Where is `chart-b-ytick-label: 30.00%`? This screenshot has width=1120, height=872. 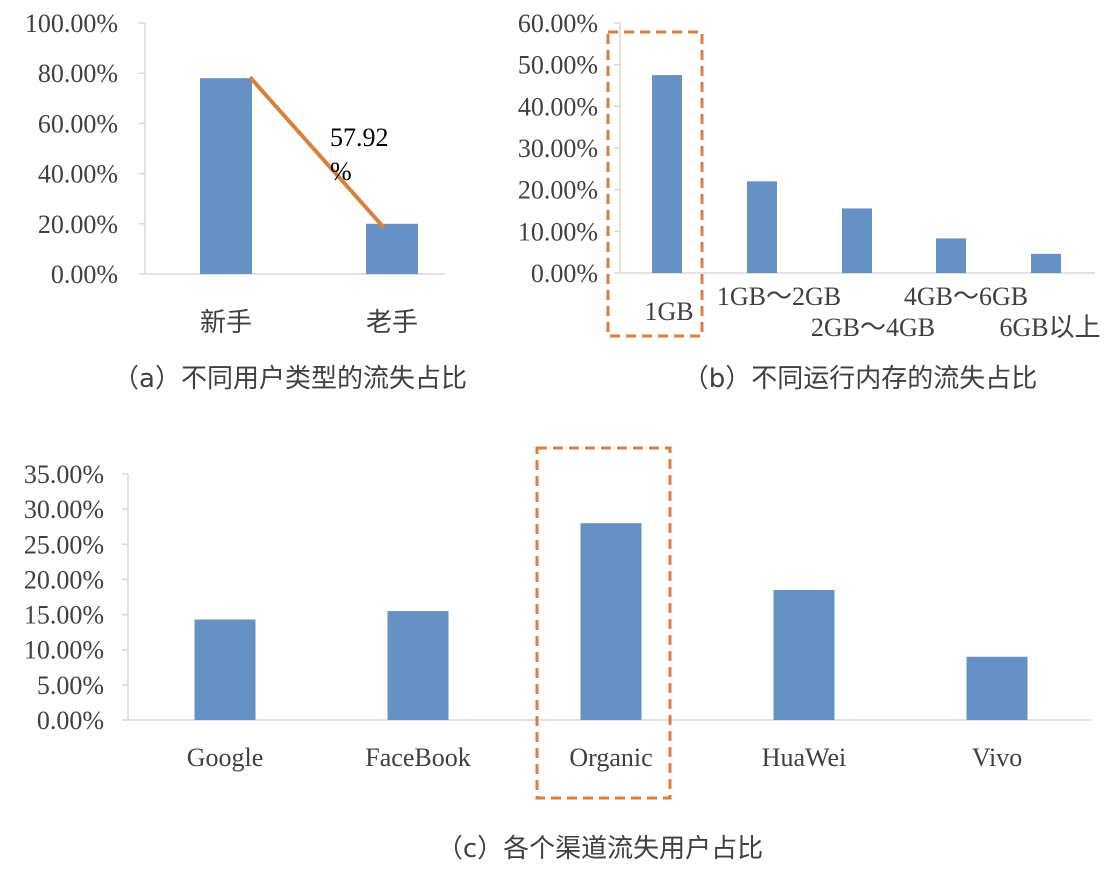
chart-b-ytick-label: 30.00% is located at coordinates (558, 148).